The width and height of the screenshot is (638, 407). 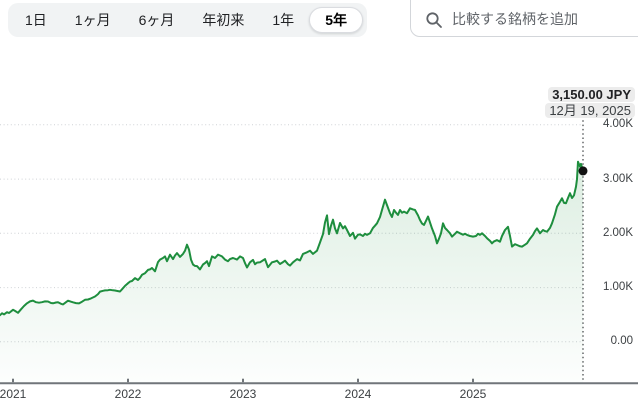 What do you see at coordinates (283, 20) in the screenshot?
I see `range-tab-1y: 1年` at bounding box center [283, 20].